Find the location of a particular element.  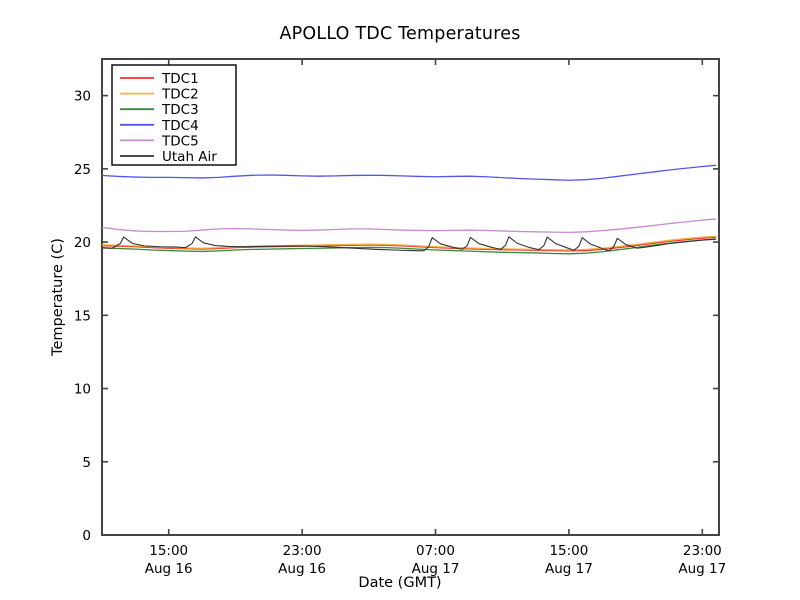

y-axis-label: Temperature (C) is located at coordinates (58, 297).